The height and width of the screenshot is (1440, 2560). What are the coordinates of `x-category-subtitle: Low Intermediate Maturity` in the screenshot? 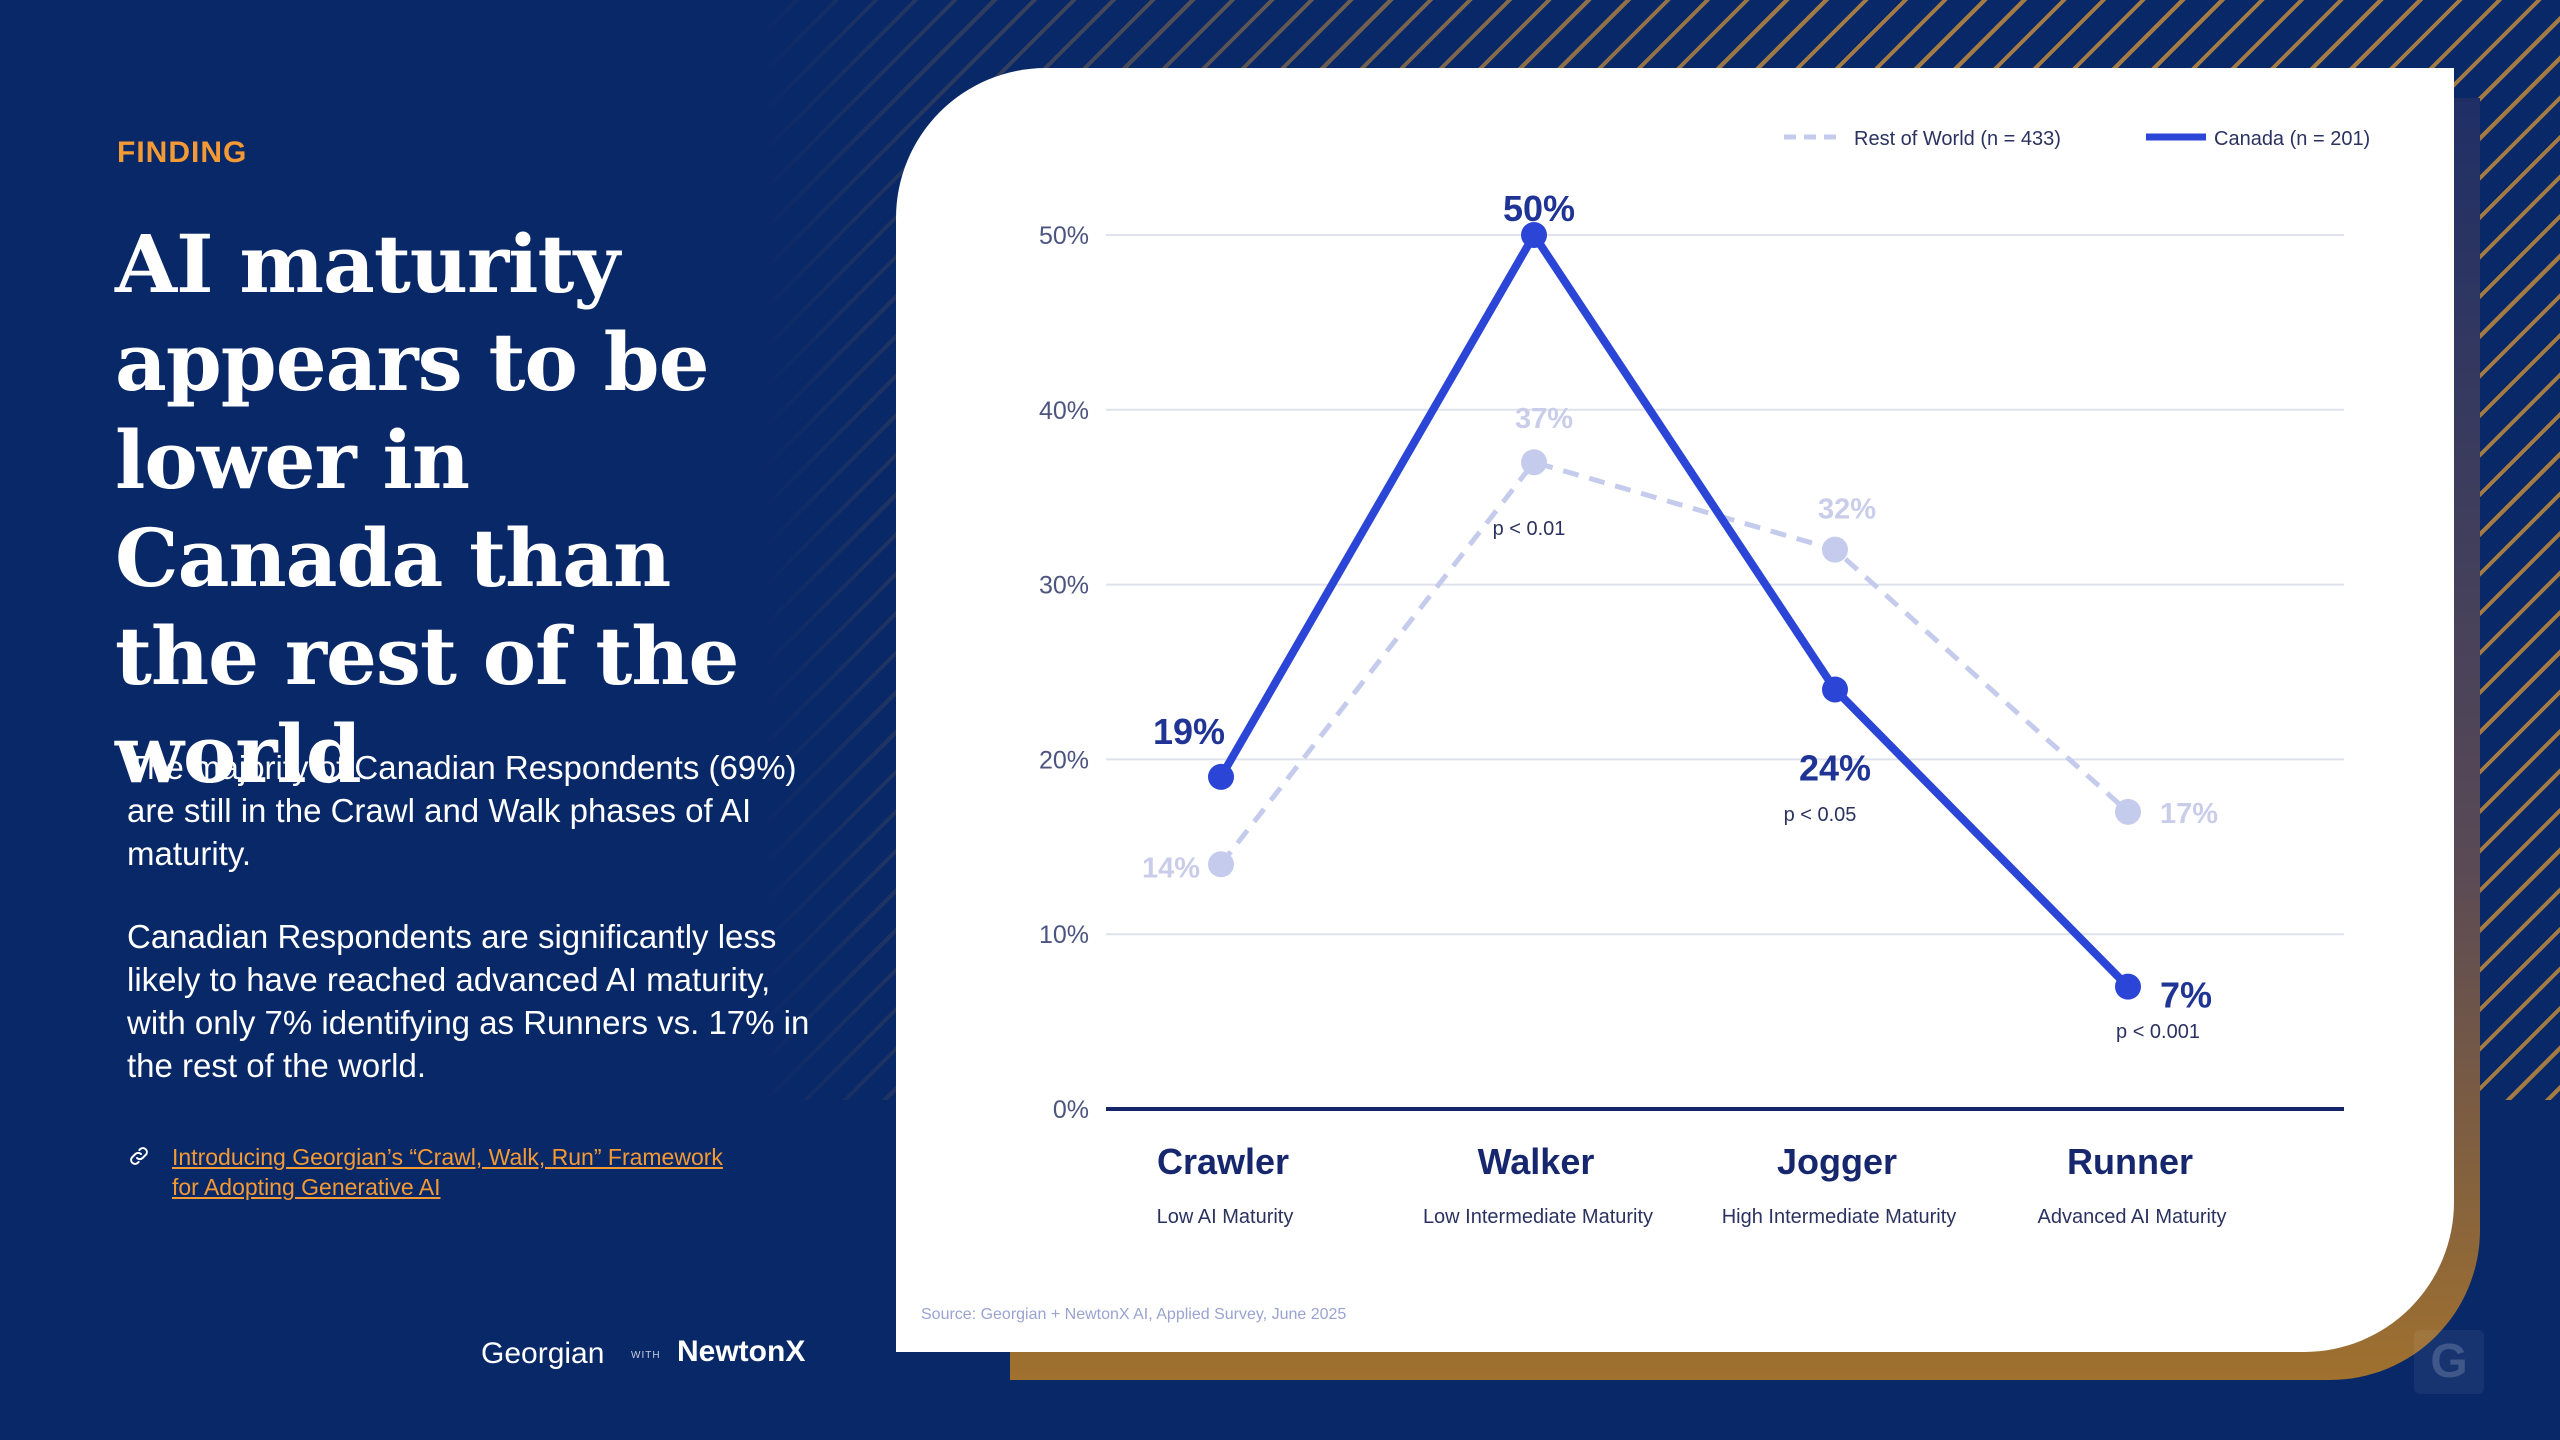 It's located at (1538, 1217).